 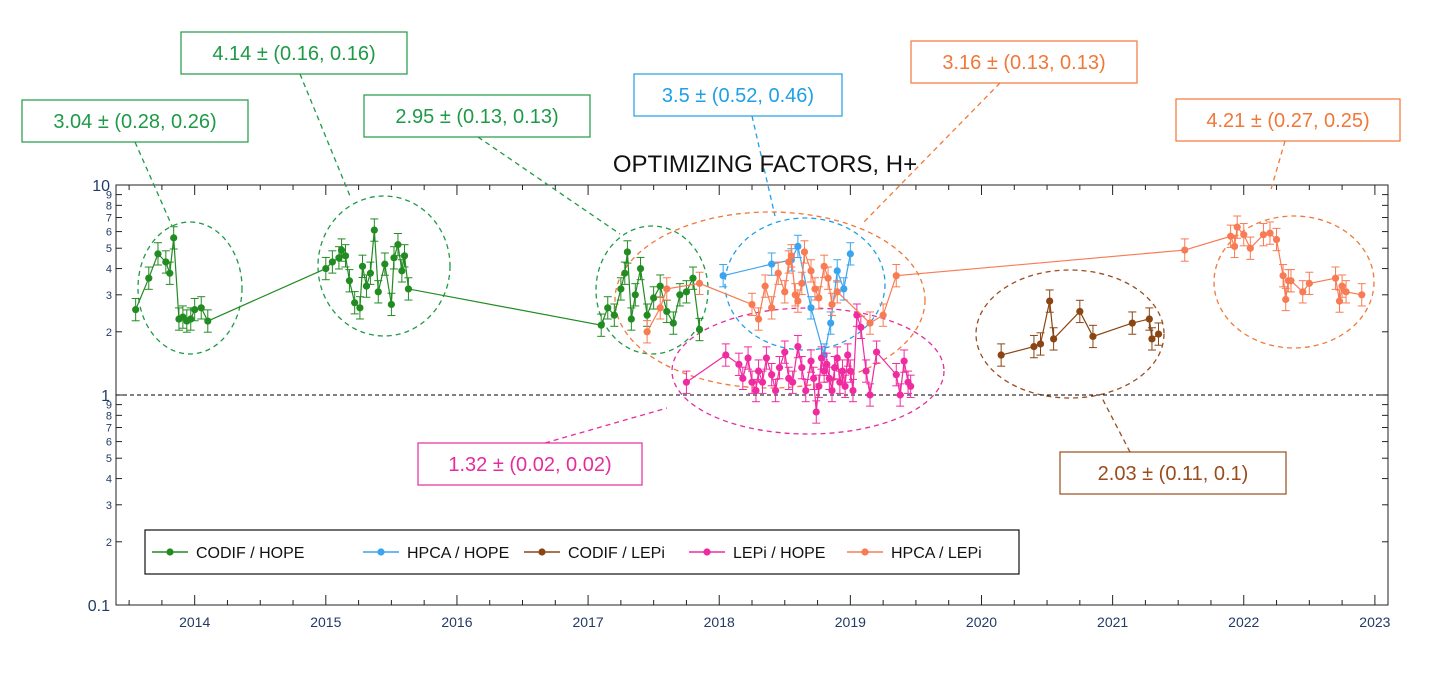 I want to click on y-minor-tick-label: 7, so click(x=109, y=429).